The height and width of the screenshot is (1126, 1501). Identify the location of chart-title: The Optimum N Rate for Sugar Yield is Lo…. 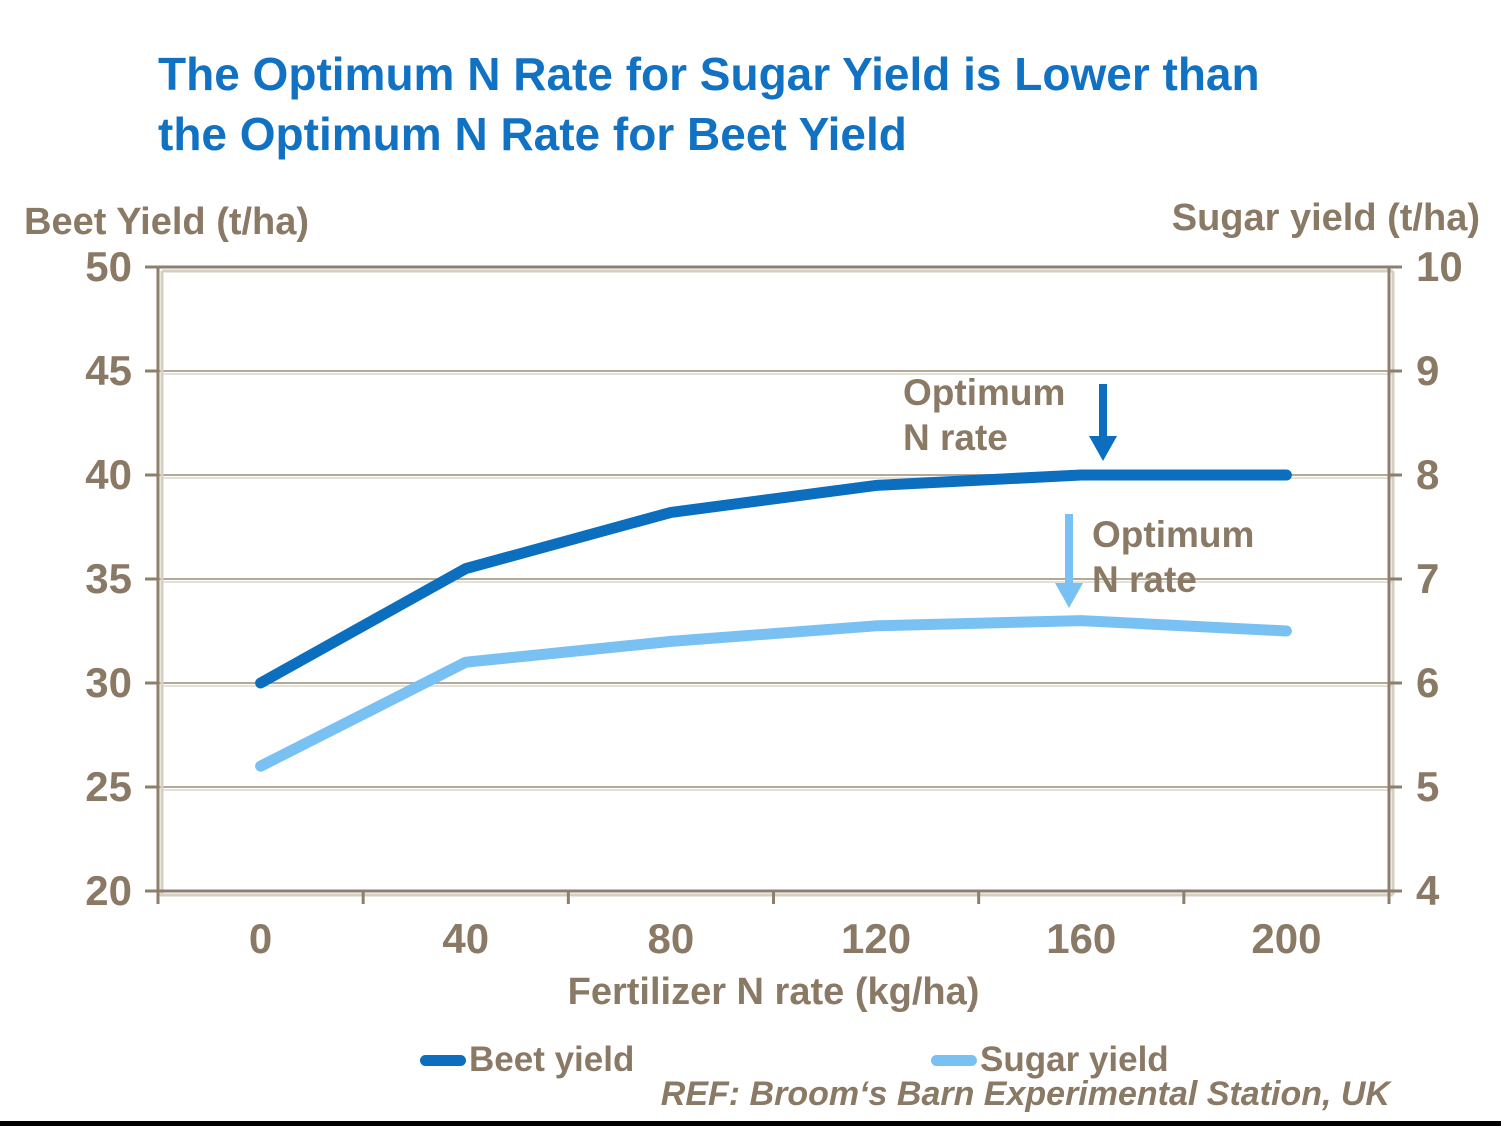
(793, 104).